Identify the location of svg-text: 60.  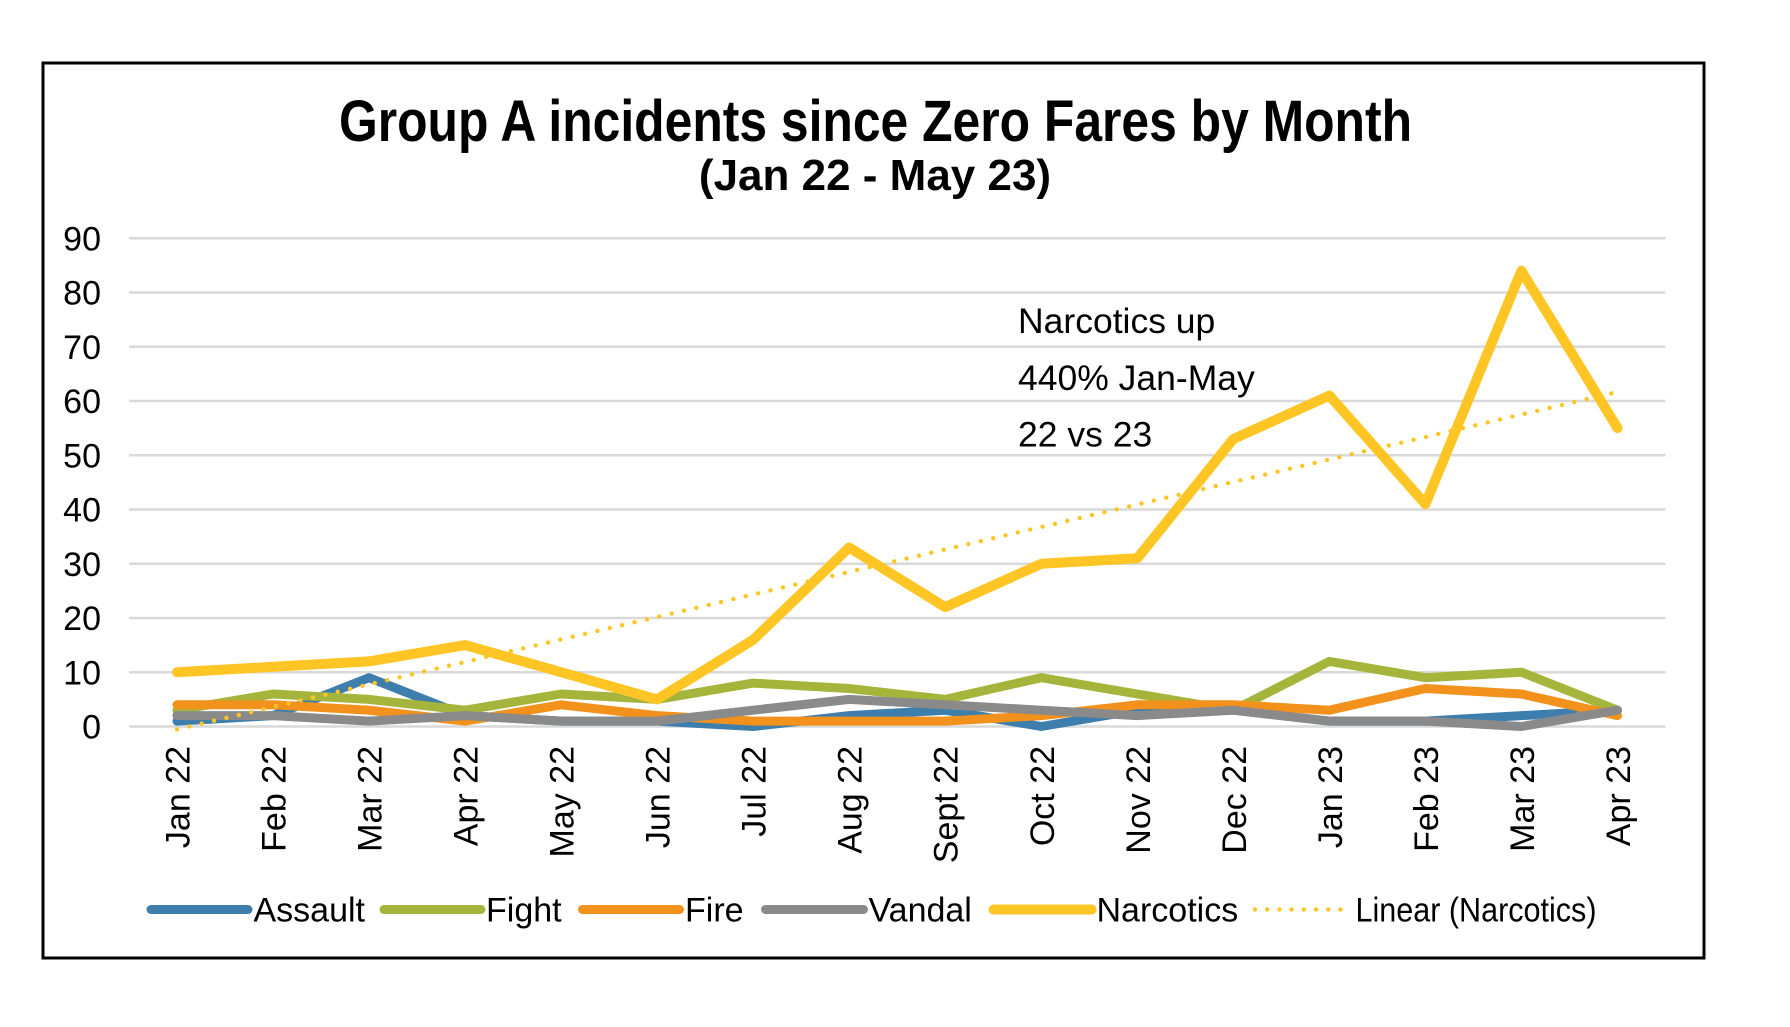
(82, 402).